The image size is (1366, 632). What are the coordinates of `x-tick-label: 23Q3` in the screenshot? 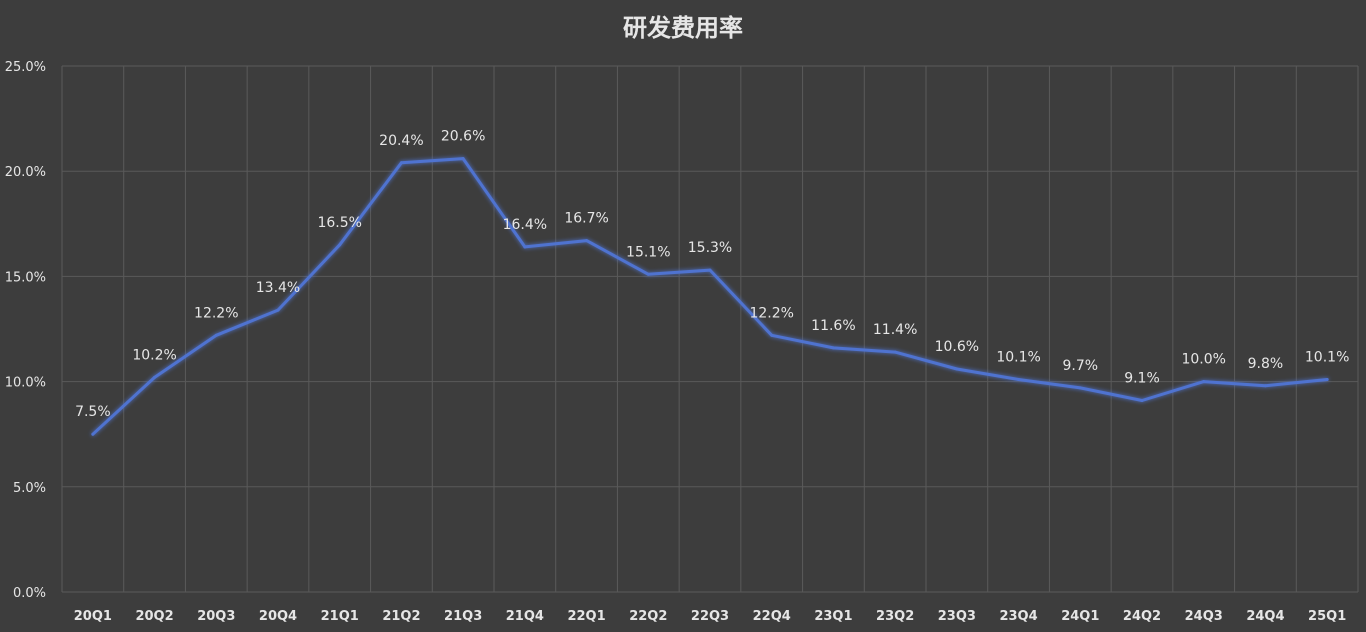 It's located at (957, 616).